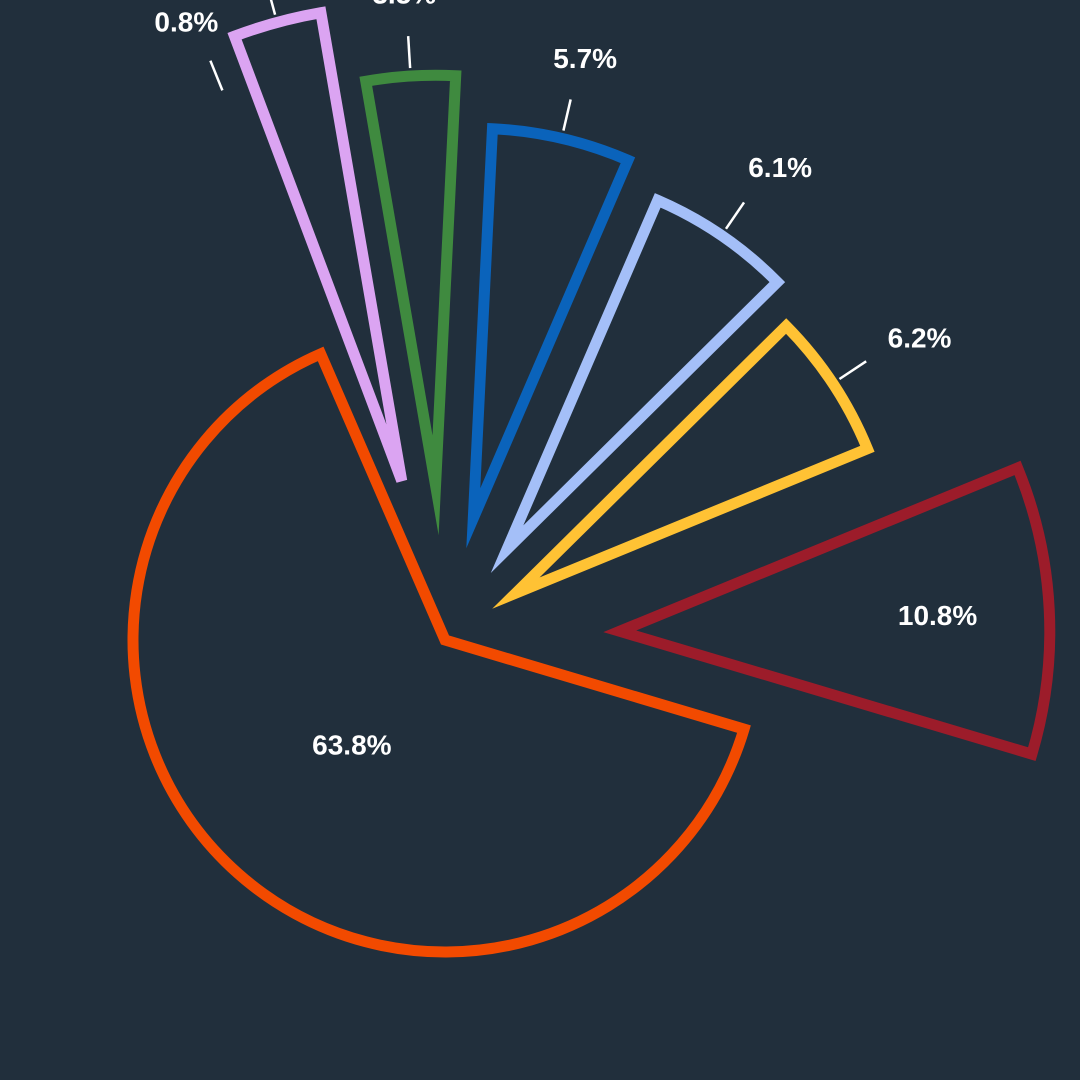 The image size is (1080, 1080). I want to click on slice-label: 6.2%, so click(920, 338).